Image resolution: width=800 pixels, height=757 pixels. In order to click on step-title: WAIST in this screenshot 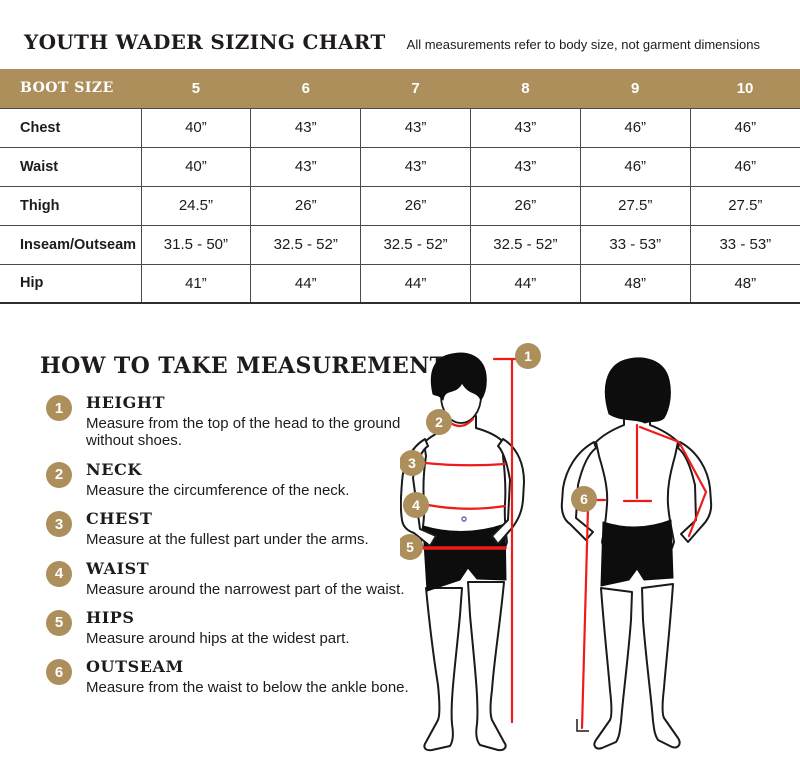, I will do `click(118, 568)`.